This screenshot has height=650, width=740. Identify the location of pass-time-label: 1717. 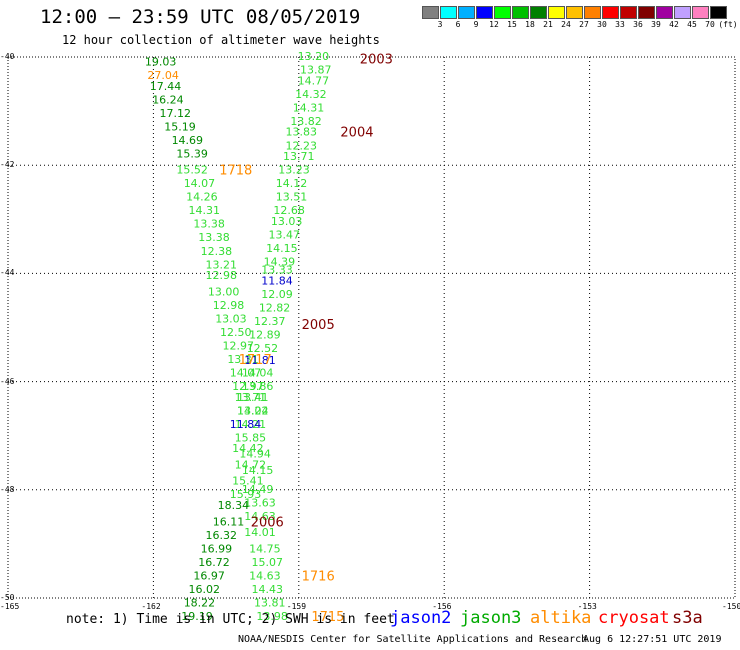
(255, 360).